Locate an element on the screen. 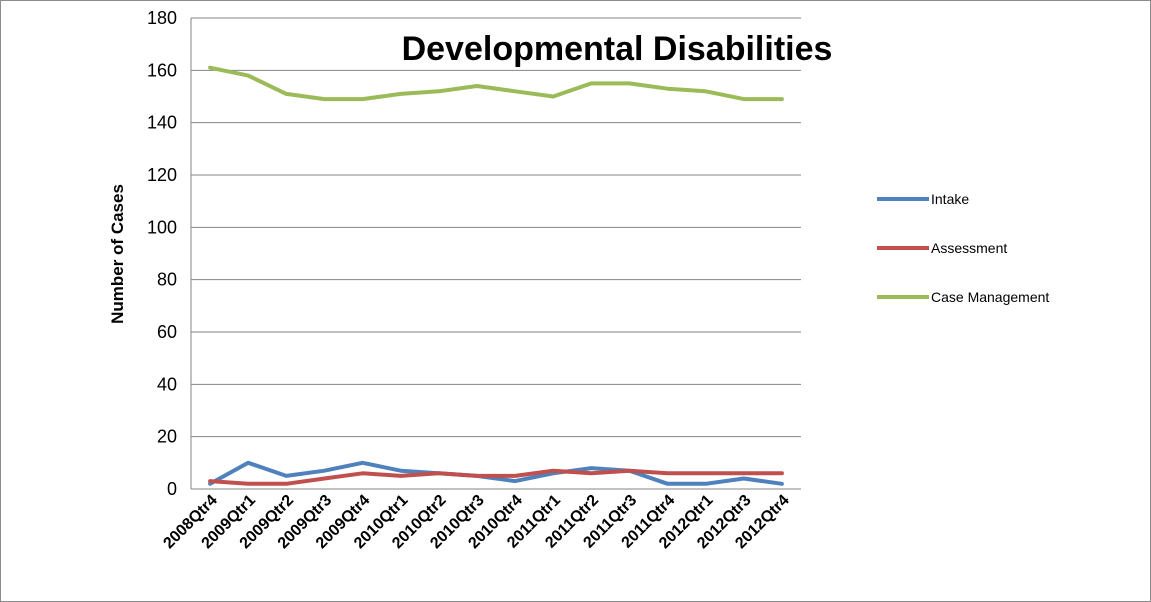 The height and width of the screenshot is (602, 1151). y-tick-label: 0 is located at coordinates (172, 489).